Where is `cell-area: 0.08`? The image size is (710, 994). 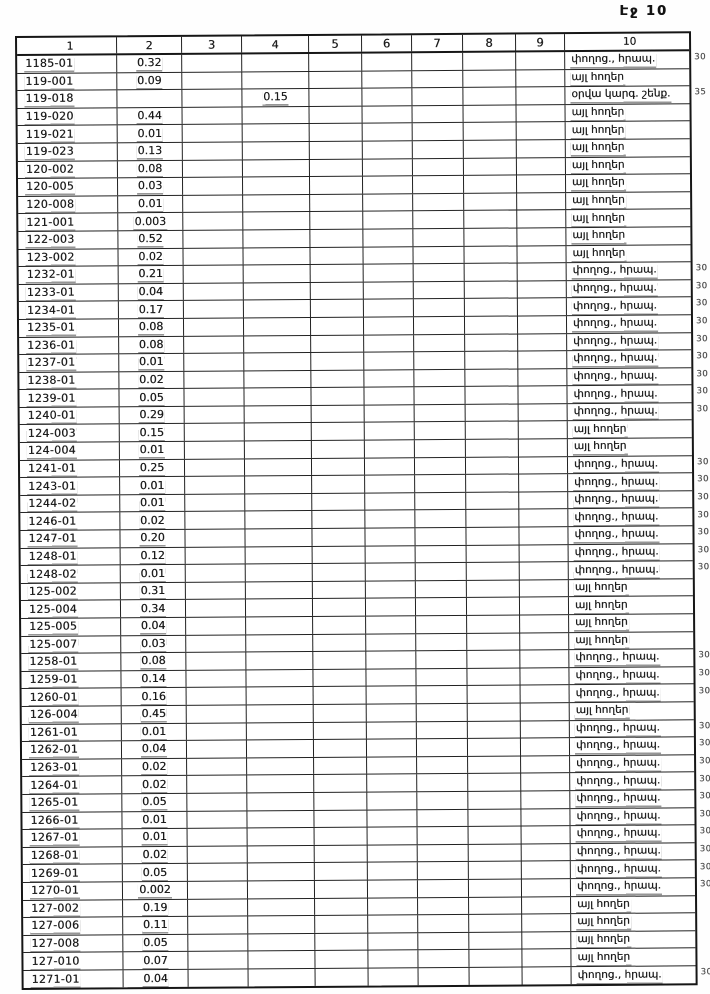
cell-area: 0.08 is located at coordinates (154, 662).